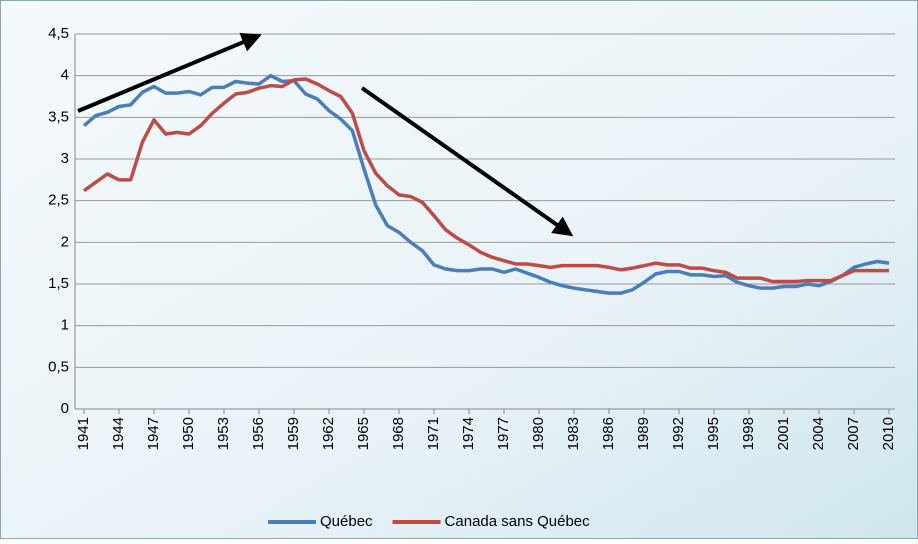 Image resolution: width=918 pixels, height=544 pixels. What do you see at coordinates (258, 433) in the screenshot?
I see `x-tick-label: 1956` at bounding box center [258, 433].